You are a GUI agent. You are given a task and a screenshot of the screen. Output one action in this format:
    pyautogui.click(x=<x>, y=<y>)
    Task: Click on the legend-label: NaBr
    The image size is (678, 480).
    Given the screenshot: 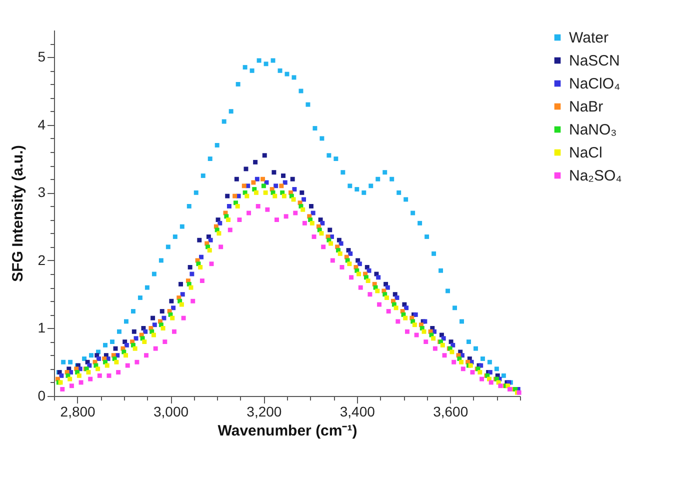 What is the action you would take?
    pyautogui.click(x=586, y=107)
    